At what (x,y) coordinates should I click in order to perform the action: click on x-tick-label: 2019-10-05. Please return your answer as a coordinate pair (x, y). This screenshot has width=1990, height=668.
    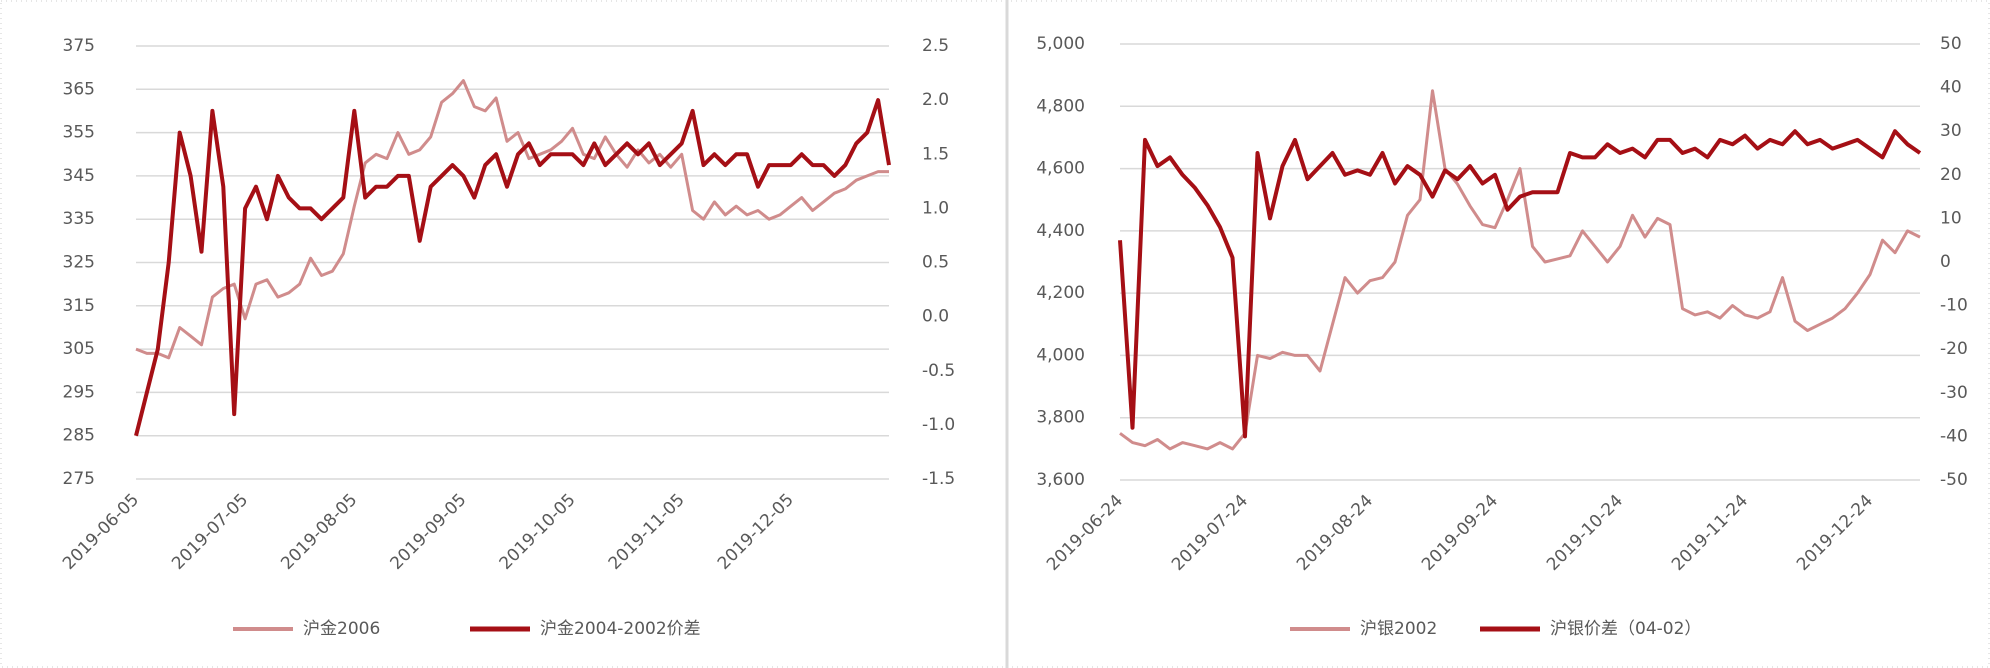
    Looking at the image, I should click on (538, 532).